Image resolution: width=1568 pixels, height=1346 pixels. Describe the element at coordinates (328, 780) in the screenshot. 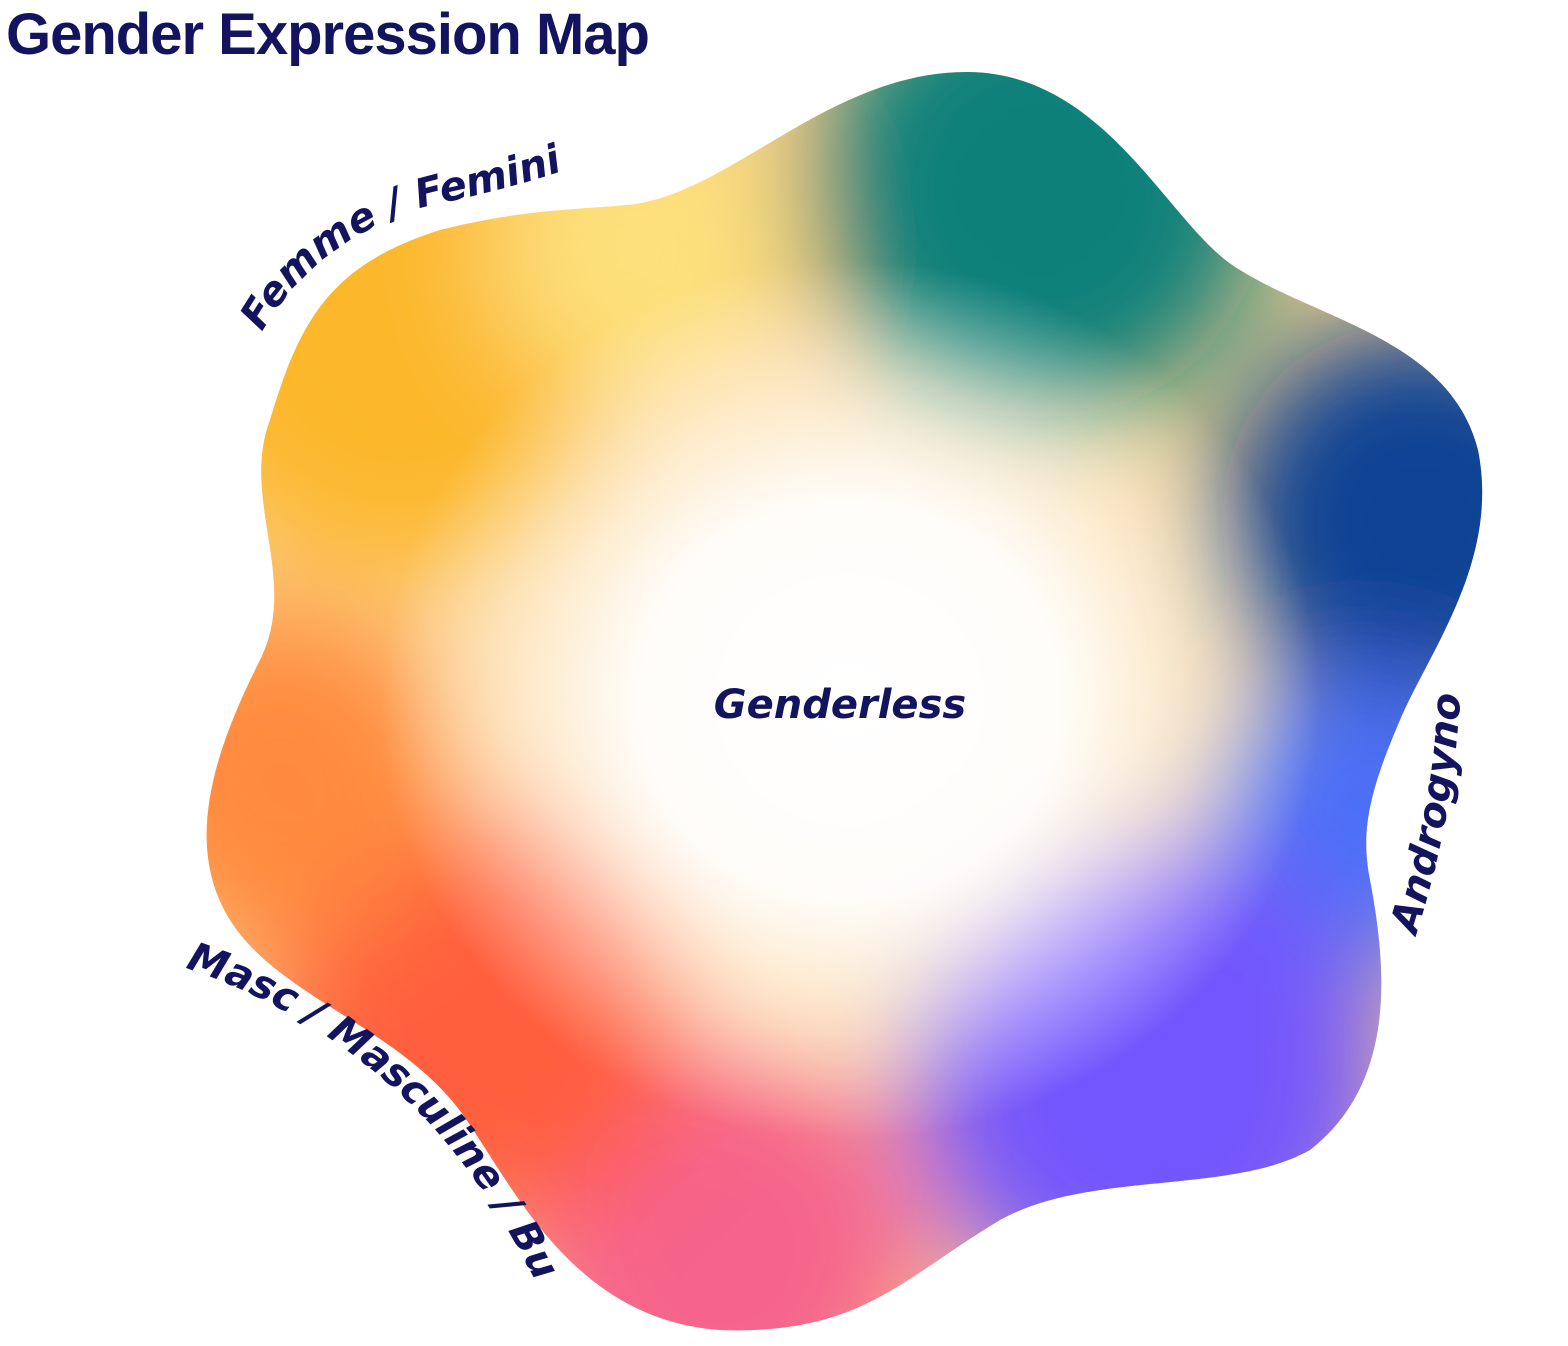

I see `masc-orange-region` at that location.